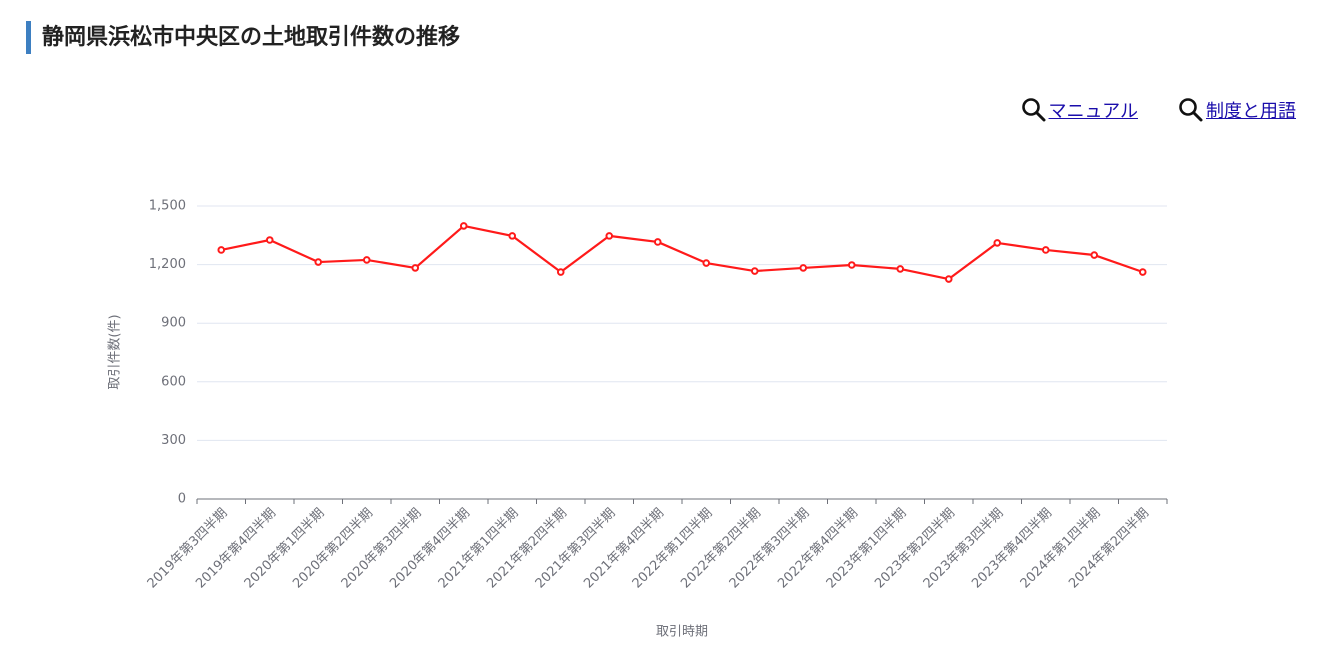 This screenshot has height=645, width=1343. I want to click on x-tick-label: 2024年第2四半期, so click(1109, 548).